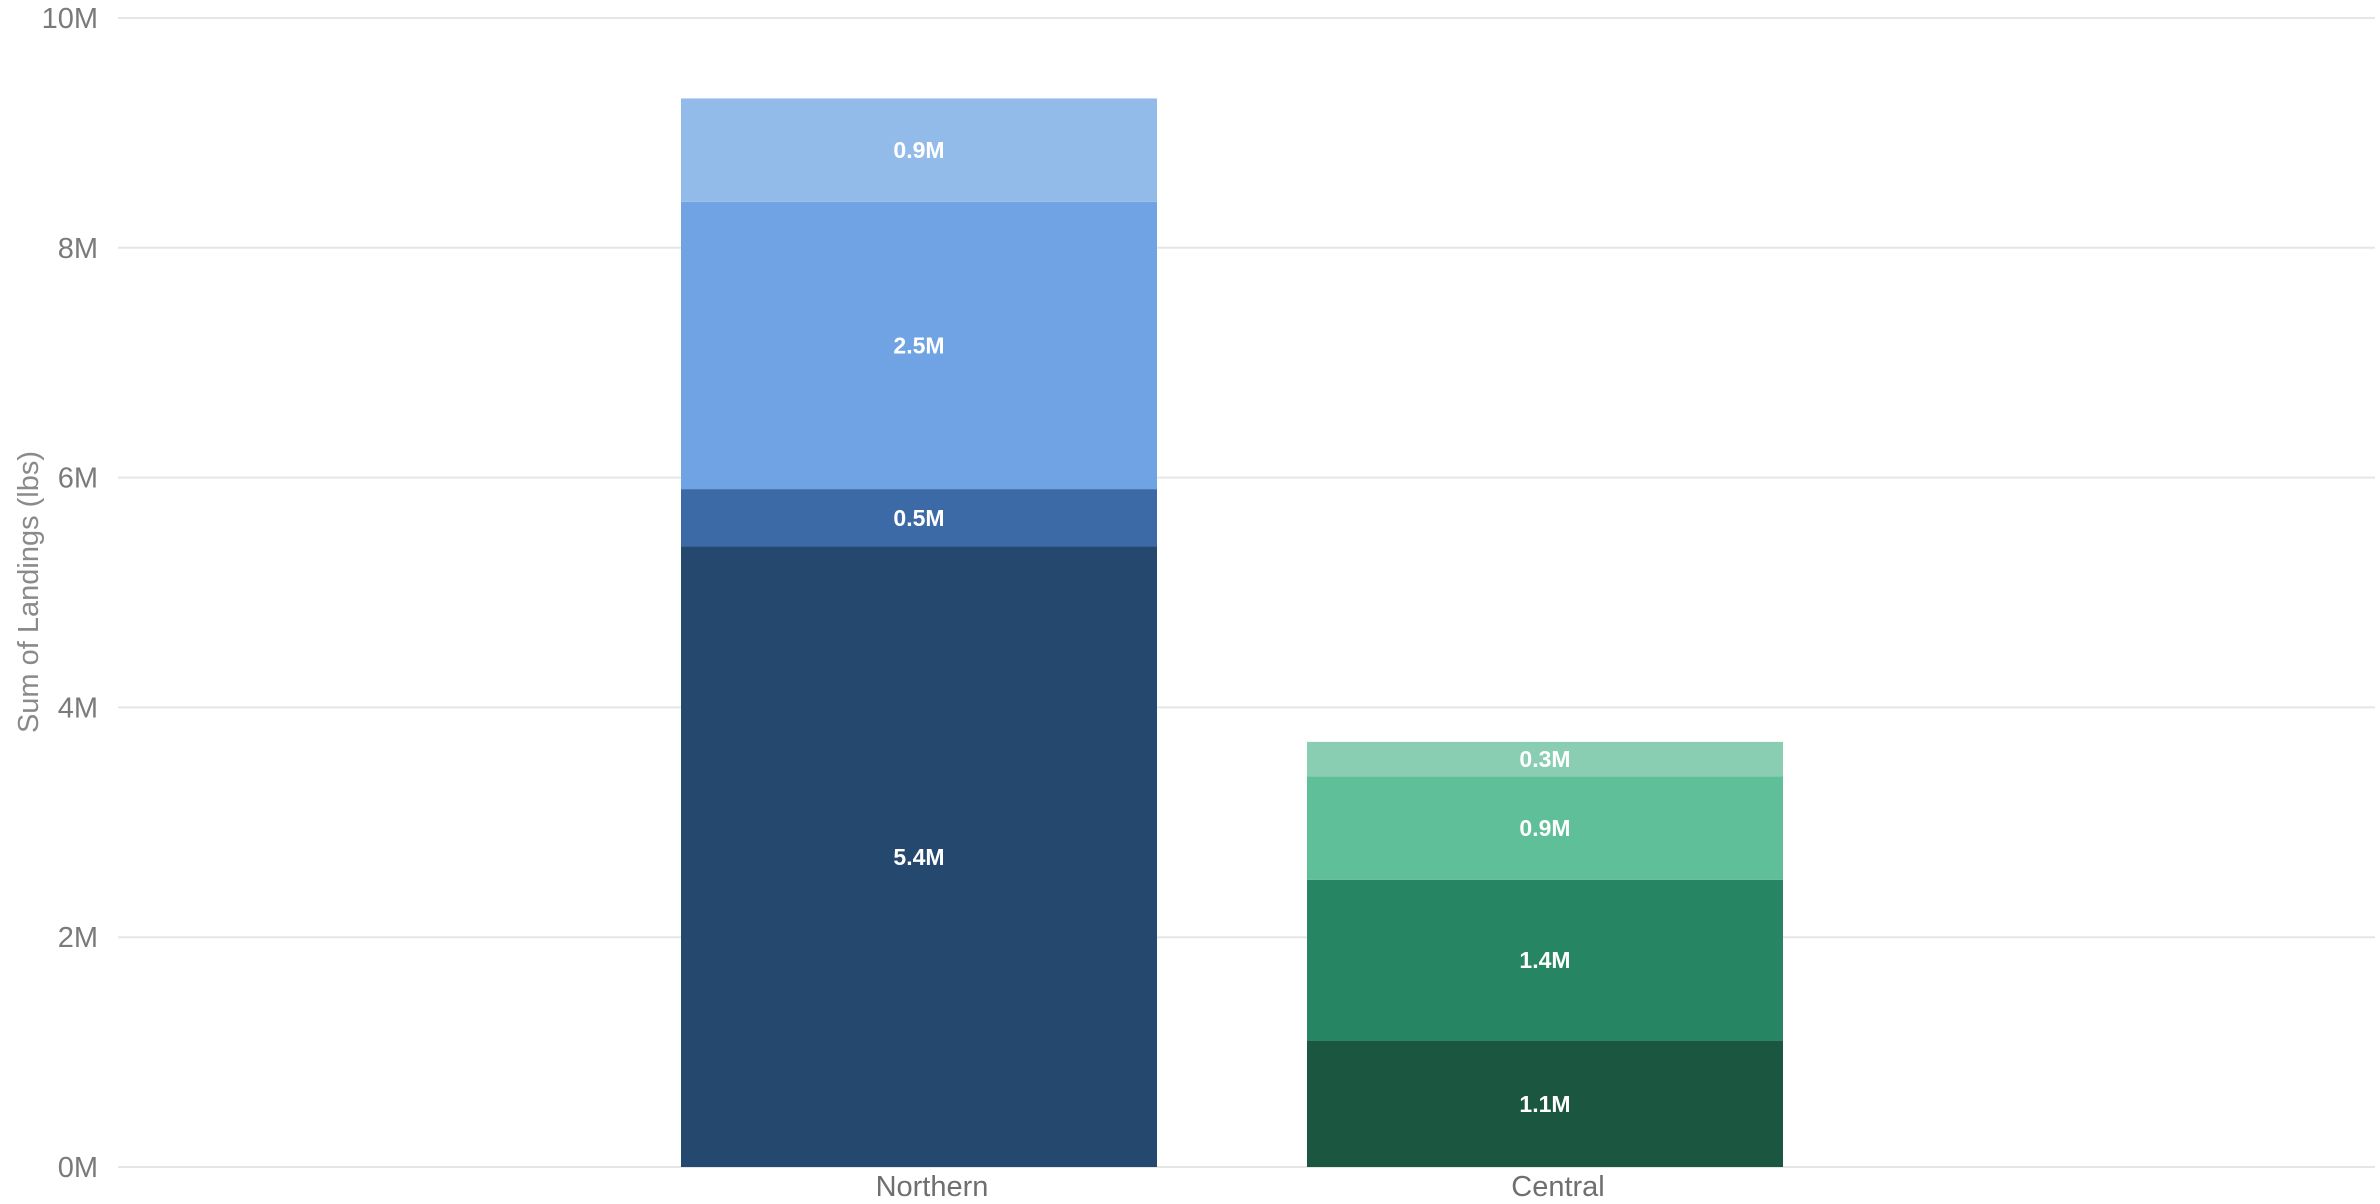 The image size is (2380, 1204). Describe the element at coordinates (78, 479) in the screenshot. I see `y-tick-label: 6M` at that location.